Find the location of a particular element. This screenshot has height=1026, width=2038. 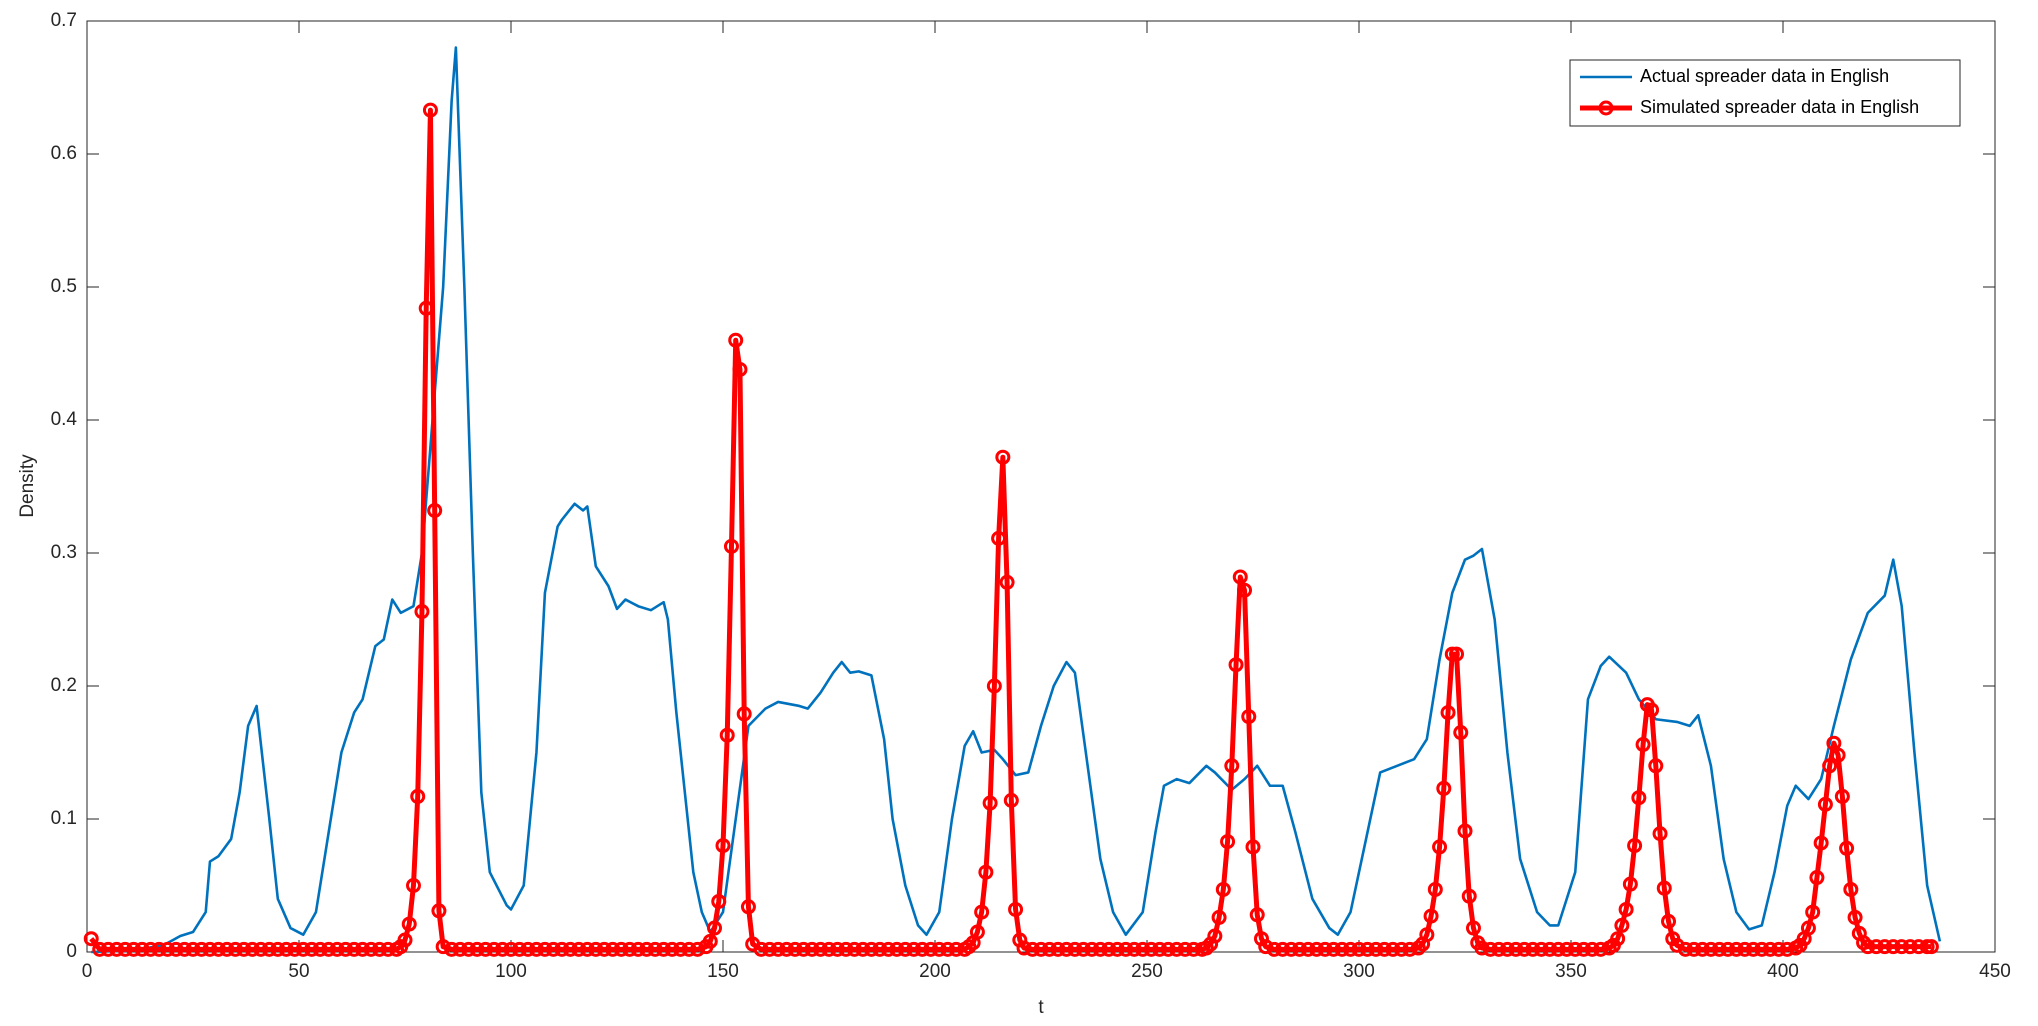

y-tick-label: 0.2 is located at coordinates (64, 685).